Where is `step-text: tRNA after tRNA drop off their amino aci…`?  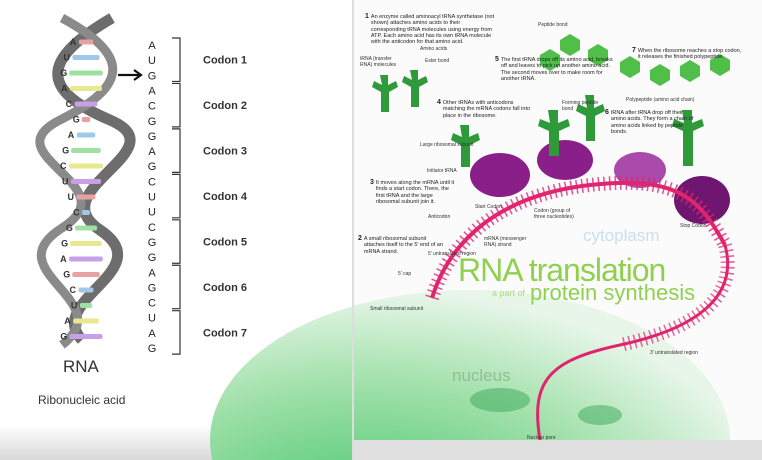 step-text: tRNA after tRNA drop off their amino aci… is located at coordinates (652, 122).